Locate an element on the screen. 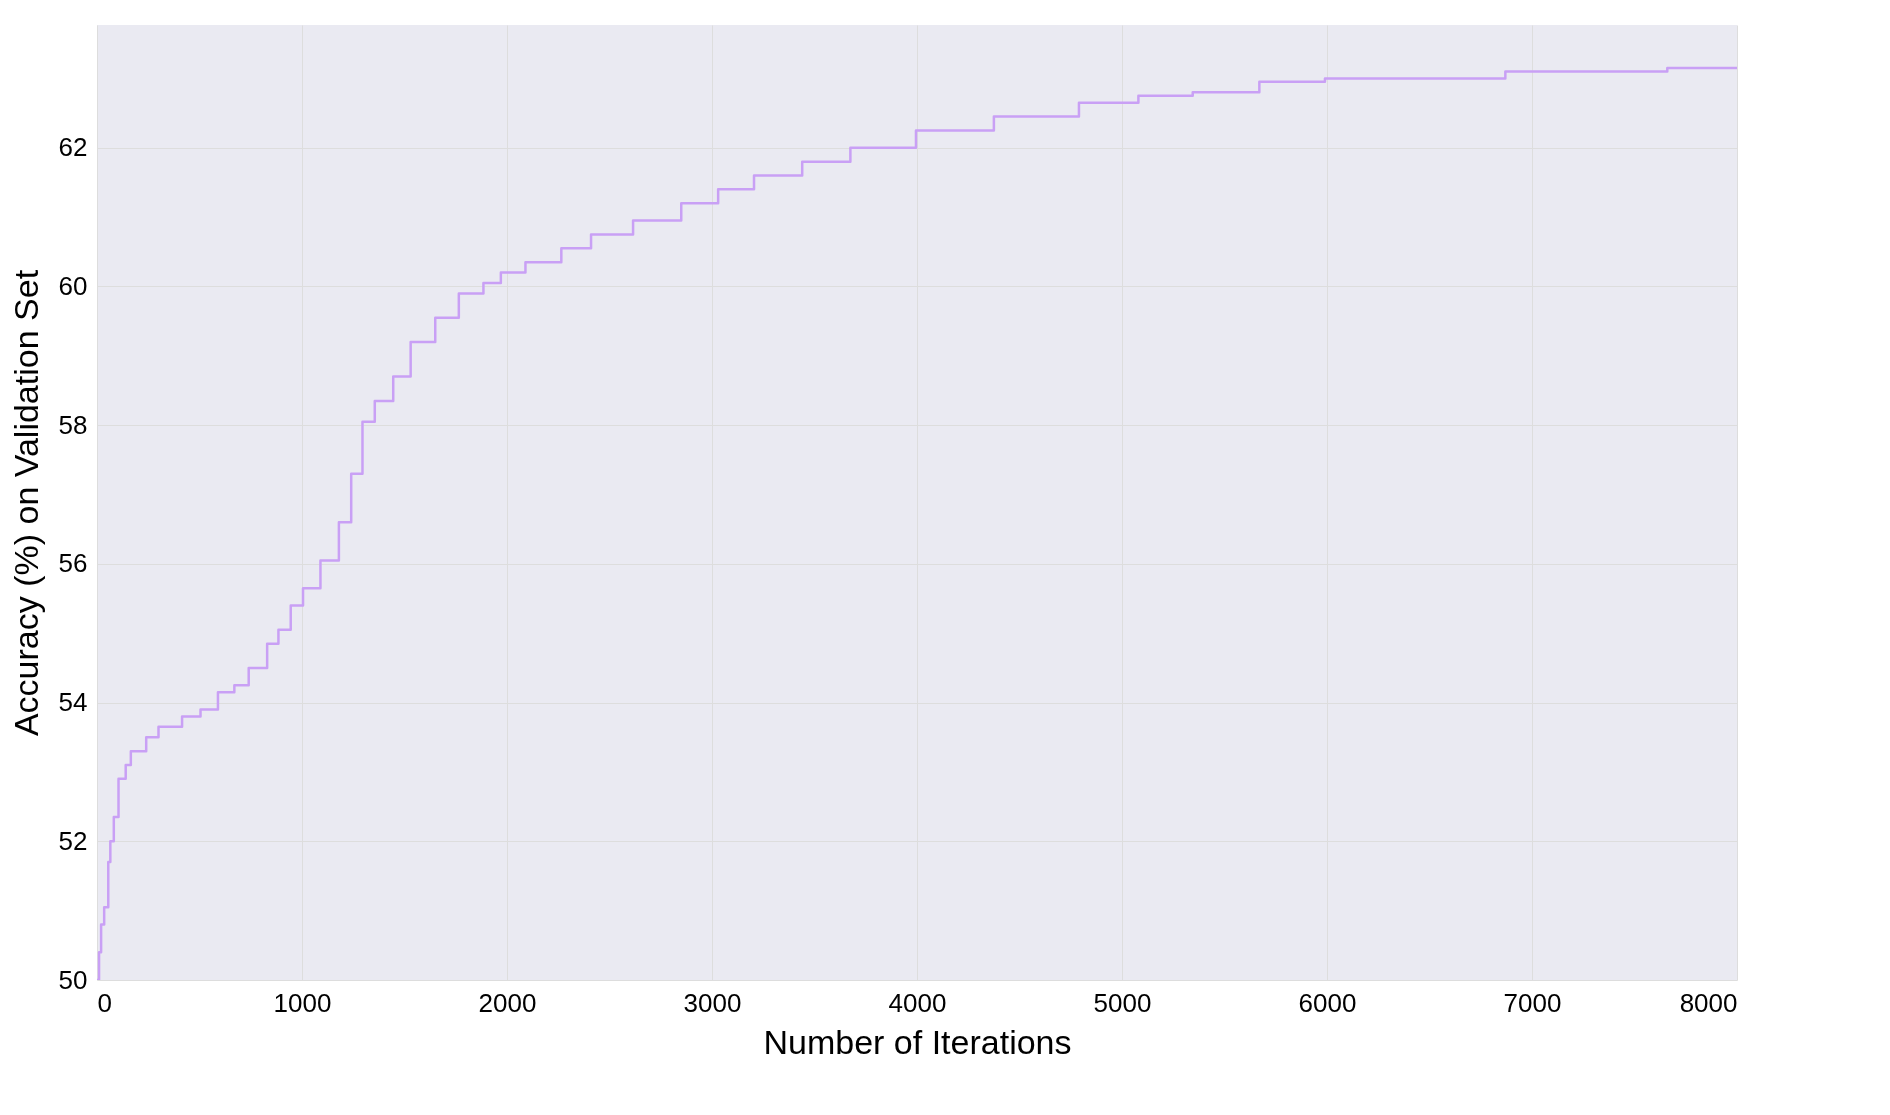  x-tick-label: 7000 is located at coordinates (1532, 1002).